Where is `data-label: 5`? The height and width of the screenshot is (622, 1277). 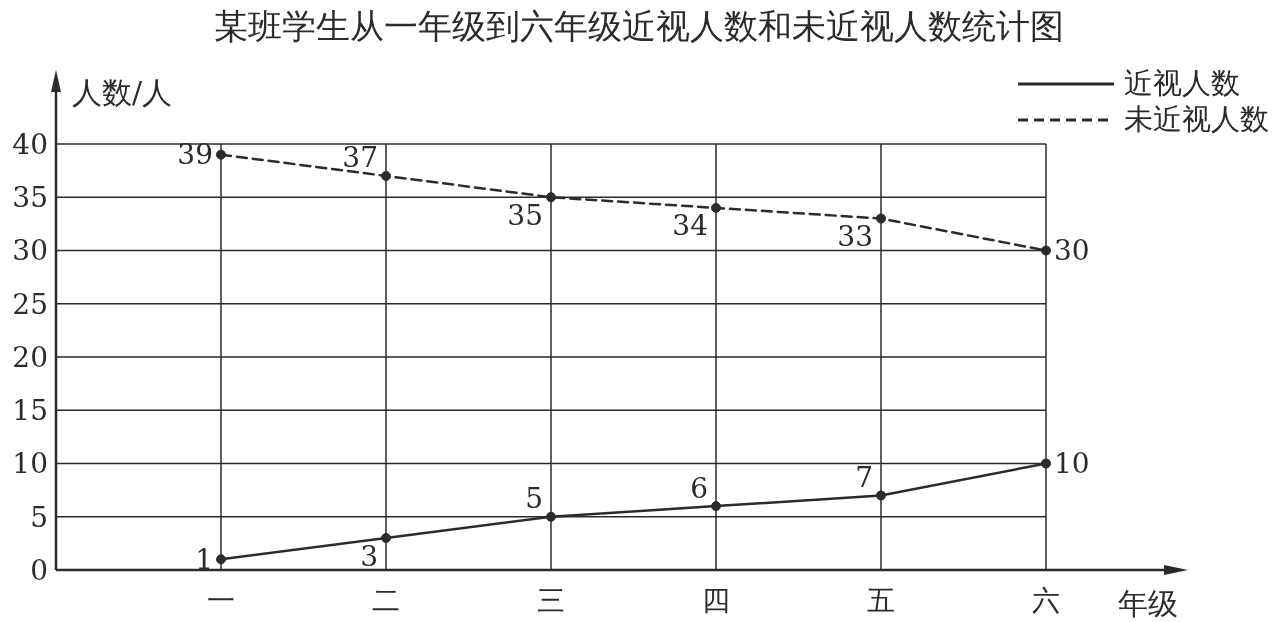
data-label: 5 is located at coordinates (534, 499).